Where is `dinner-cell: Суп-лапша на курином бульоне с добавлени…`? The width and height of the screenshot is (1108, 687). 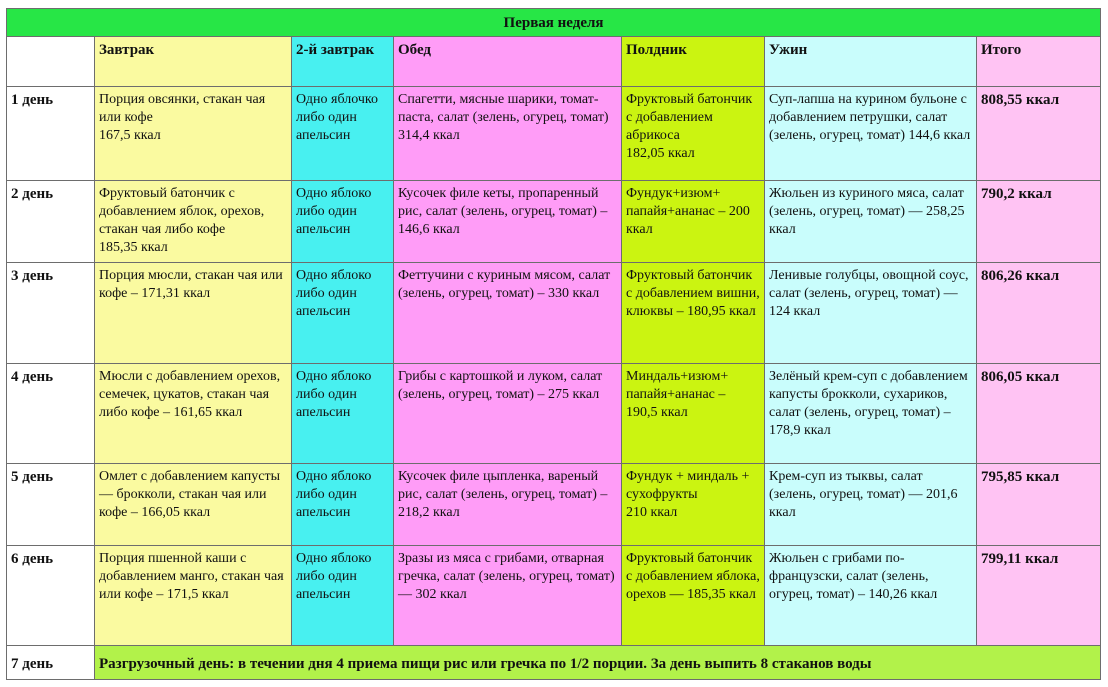 dinner-cell: Суп-лапша на курином бульоне с добавлени… is located at coordinates (870, 134).